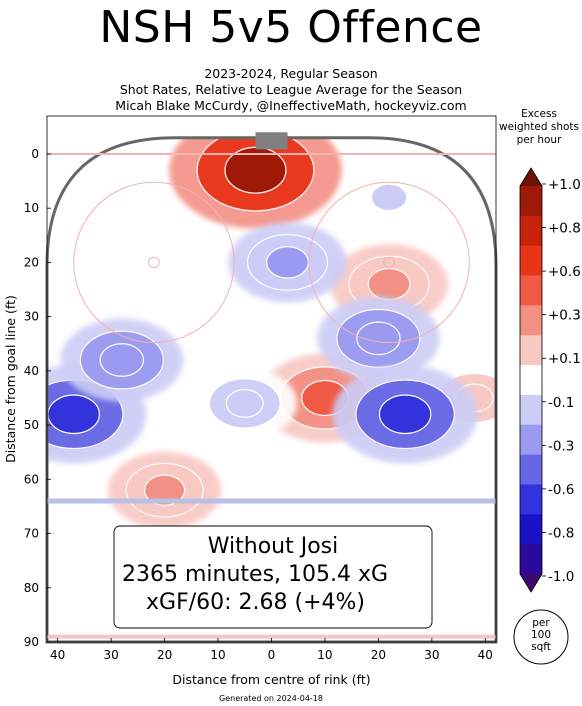 The image size is (582, 706). I want to click on y-tick-label: 20, so click(31, 262).